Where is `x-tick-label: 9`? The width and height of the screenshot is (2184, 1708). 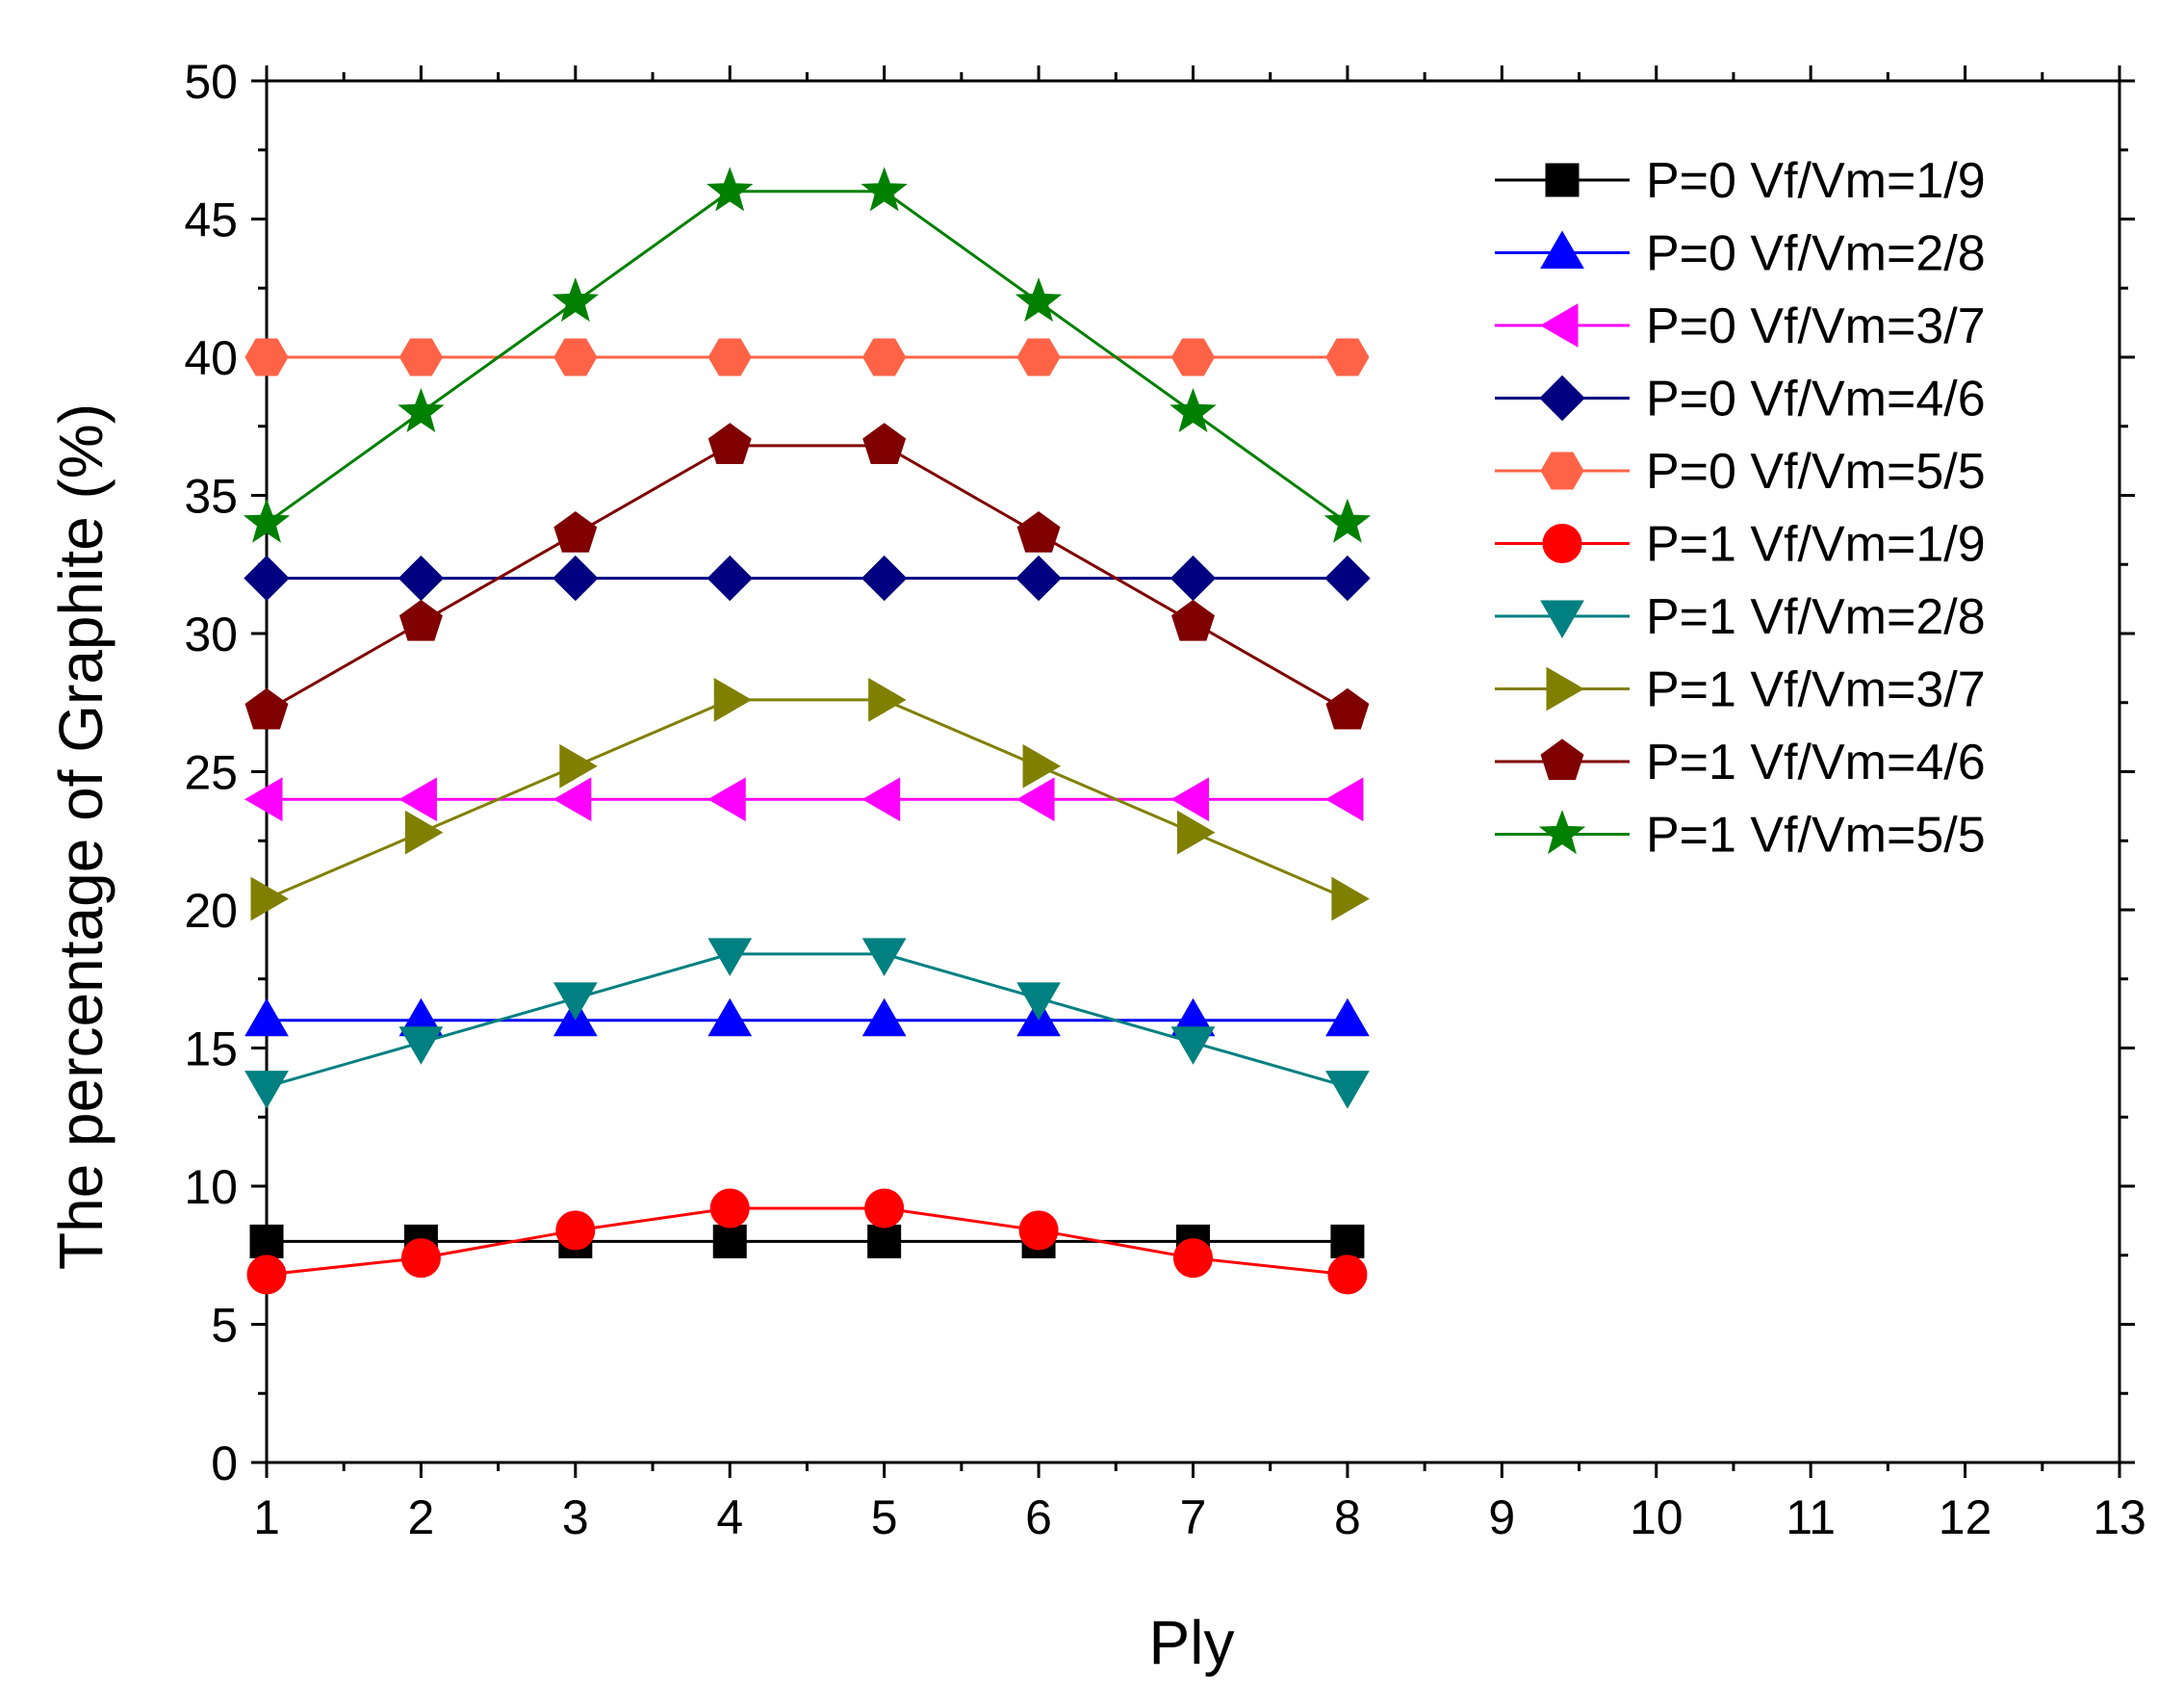 x-tick-label: 9 is located at coordinates (1502, 1517).